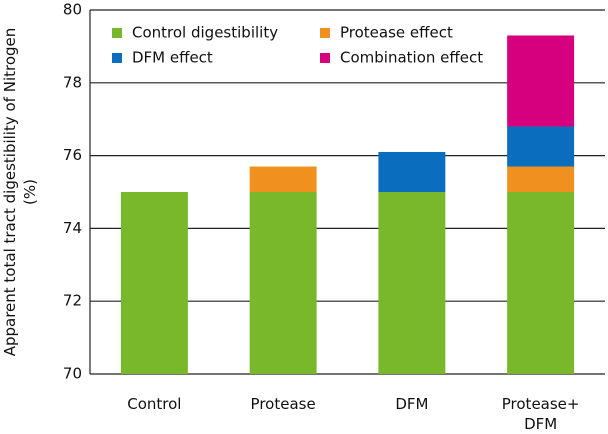  Describe the element at coordinates (154, 404) in the screenshot. I see `x-tick-label: Control` at that location.